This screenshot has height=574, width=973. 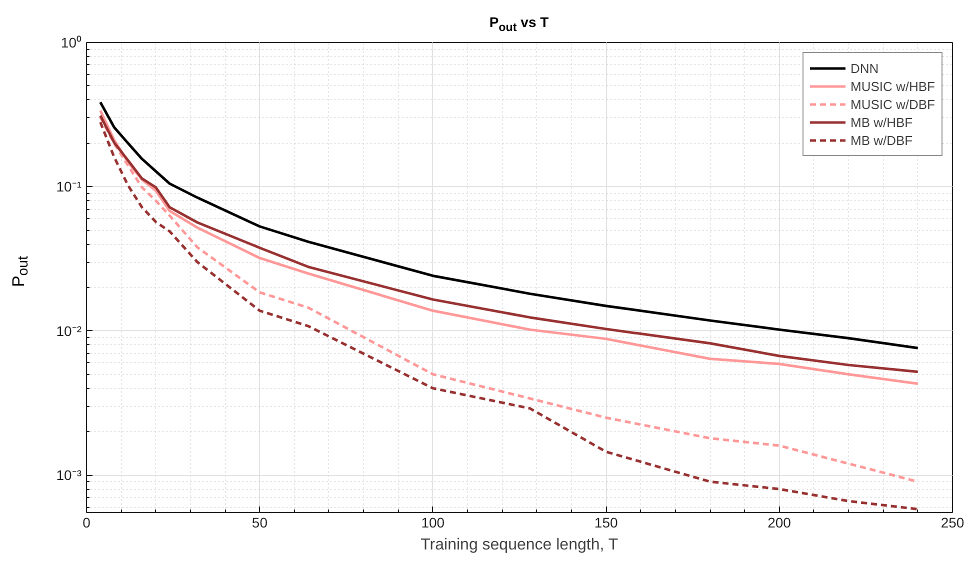 I want to click on legend-label: MB w/HBF, so click(x=881, y=122).